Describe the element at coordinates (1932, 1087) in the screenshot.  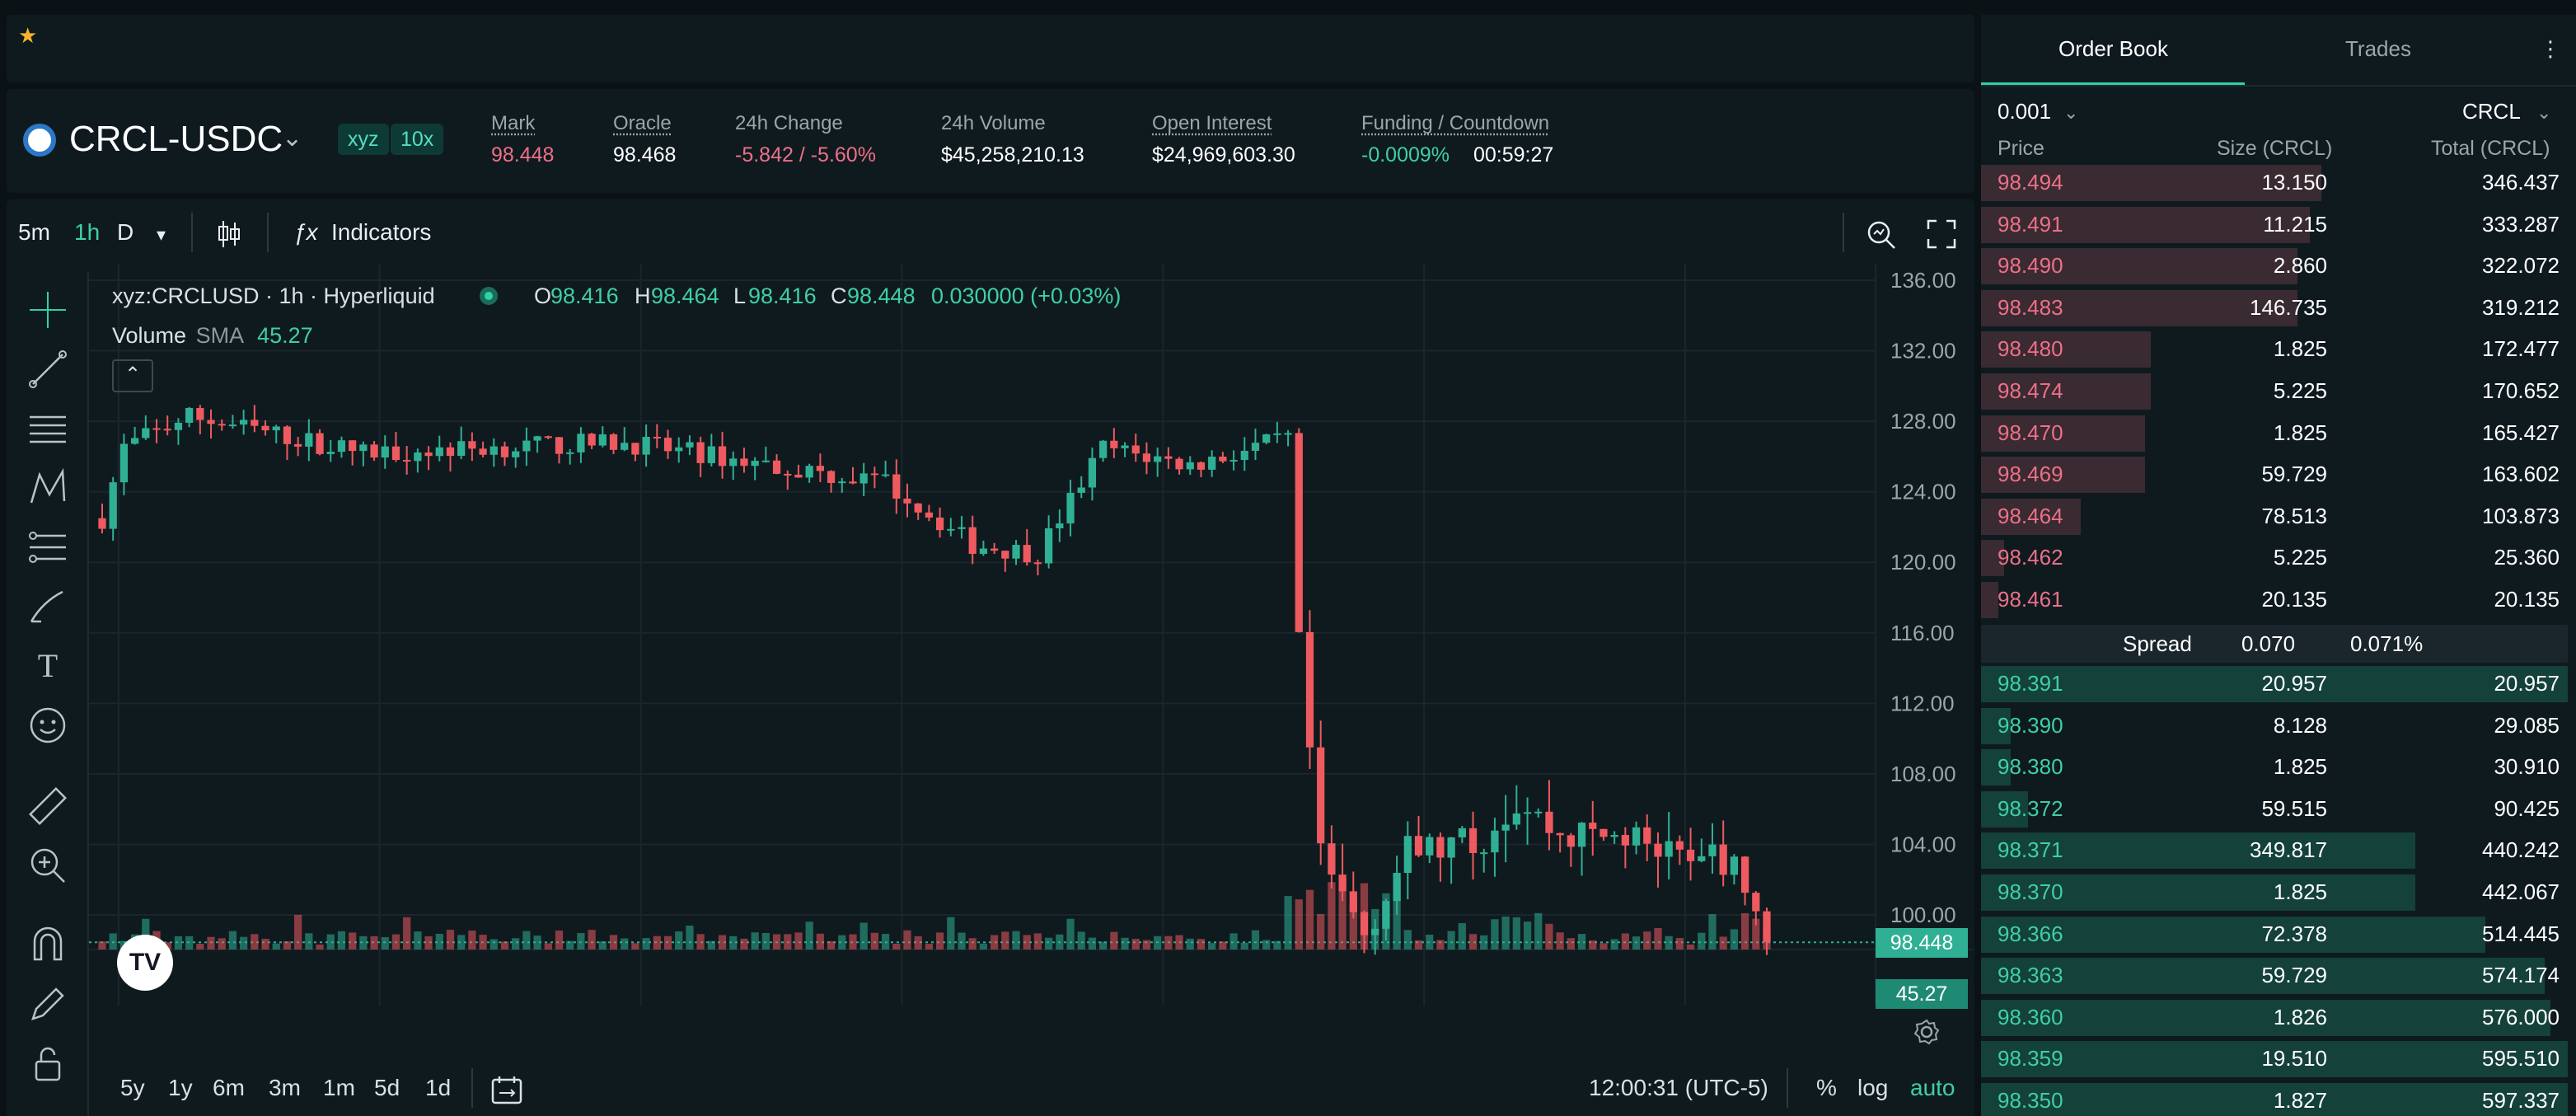
I see `auto-toggle: auto` at that location.